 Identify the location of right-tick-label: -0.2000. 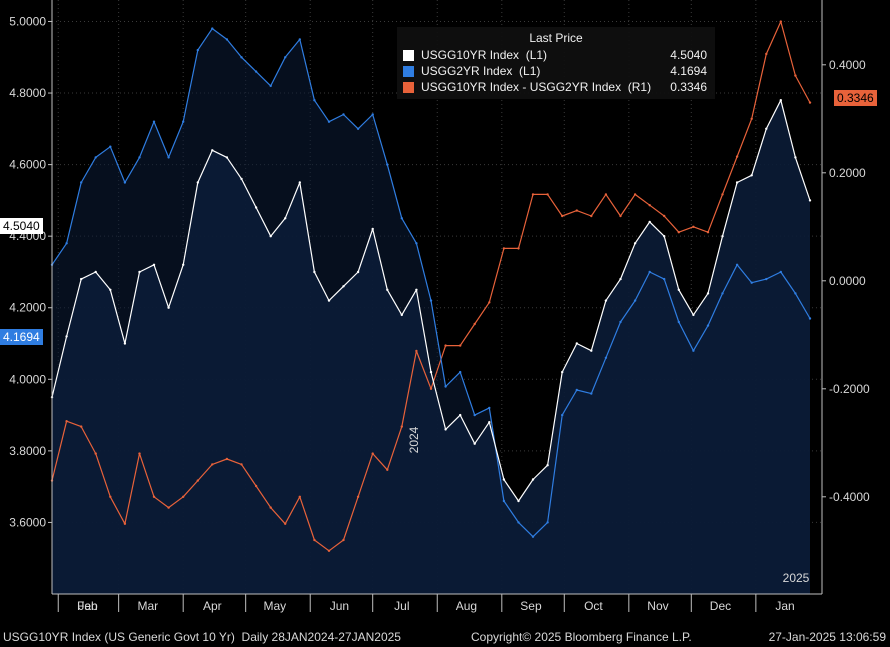
(849, 389).